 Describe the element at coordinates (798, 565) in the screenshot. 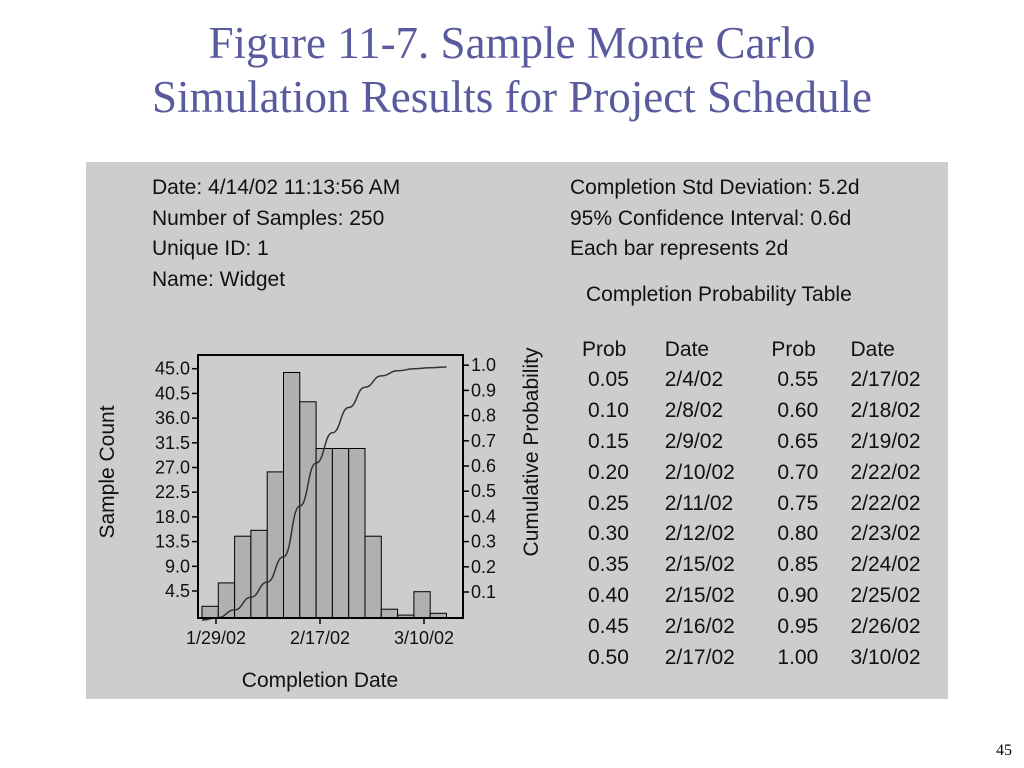

I see `prob-cell: 0.85` at that location.